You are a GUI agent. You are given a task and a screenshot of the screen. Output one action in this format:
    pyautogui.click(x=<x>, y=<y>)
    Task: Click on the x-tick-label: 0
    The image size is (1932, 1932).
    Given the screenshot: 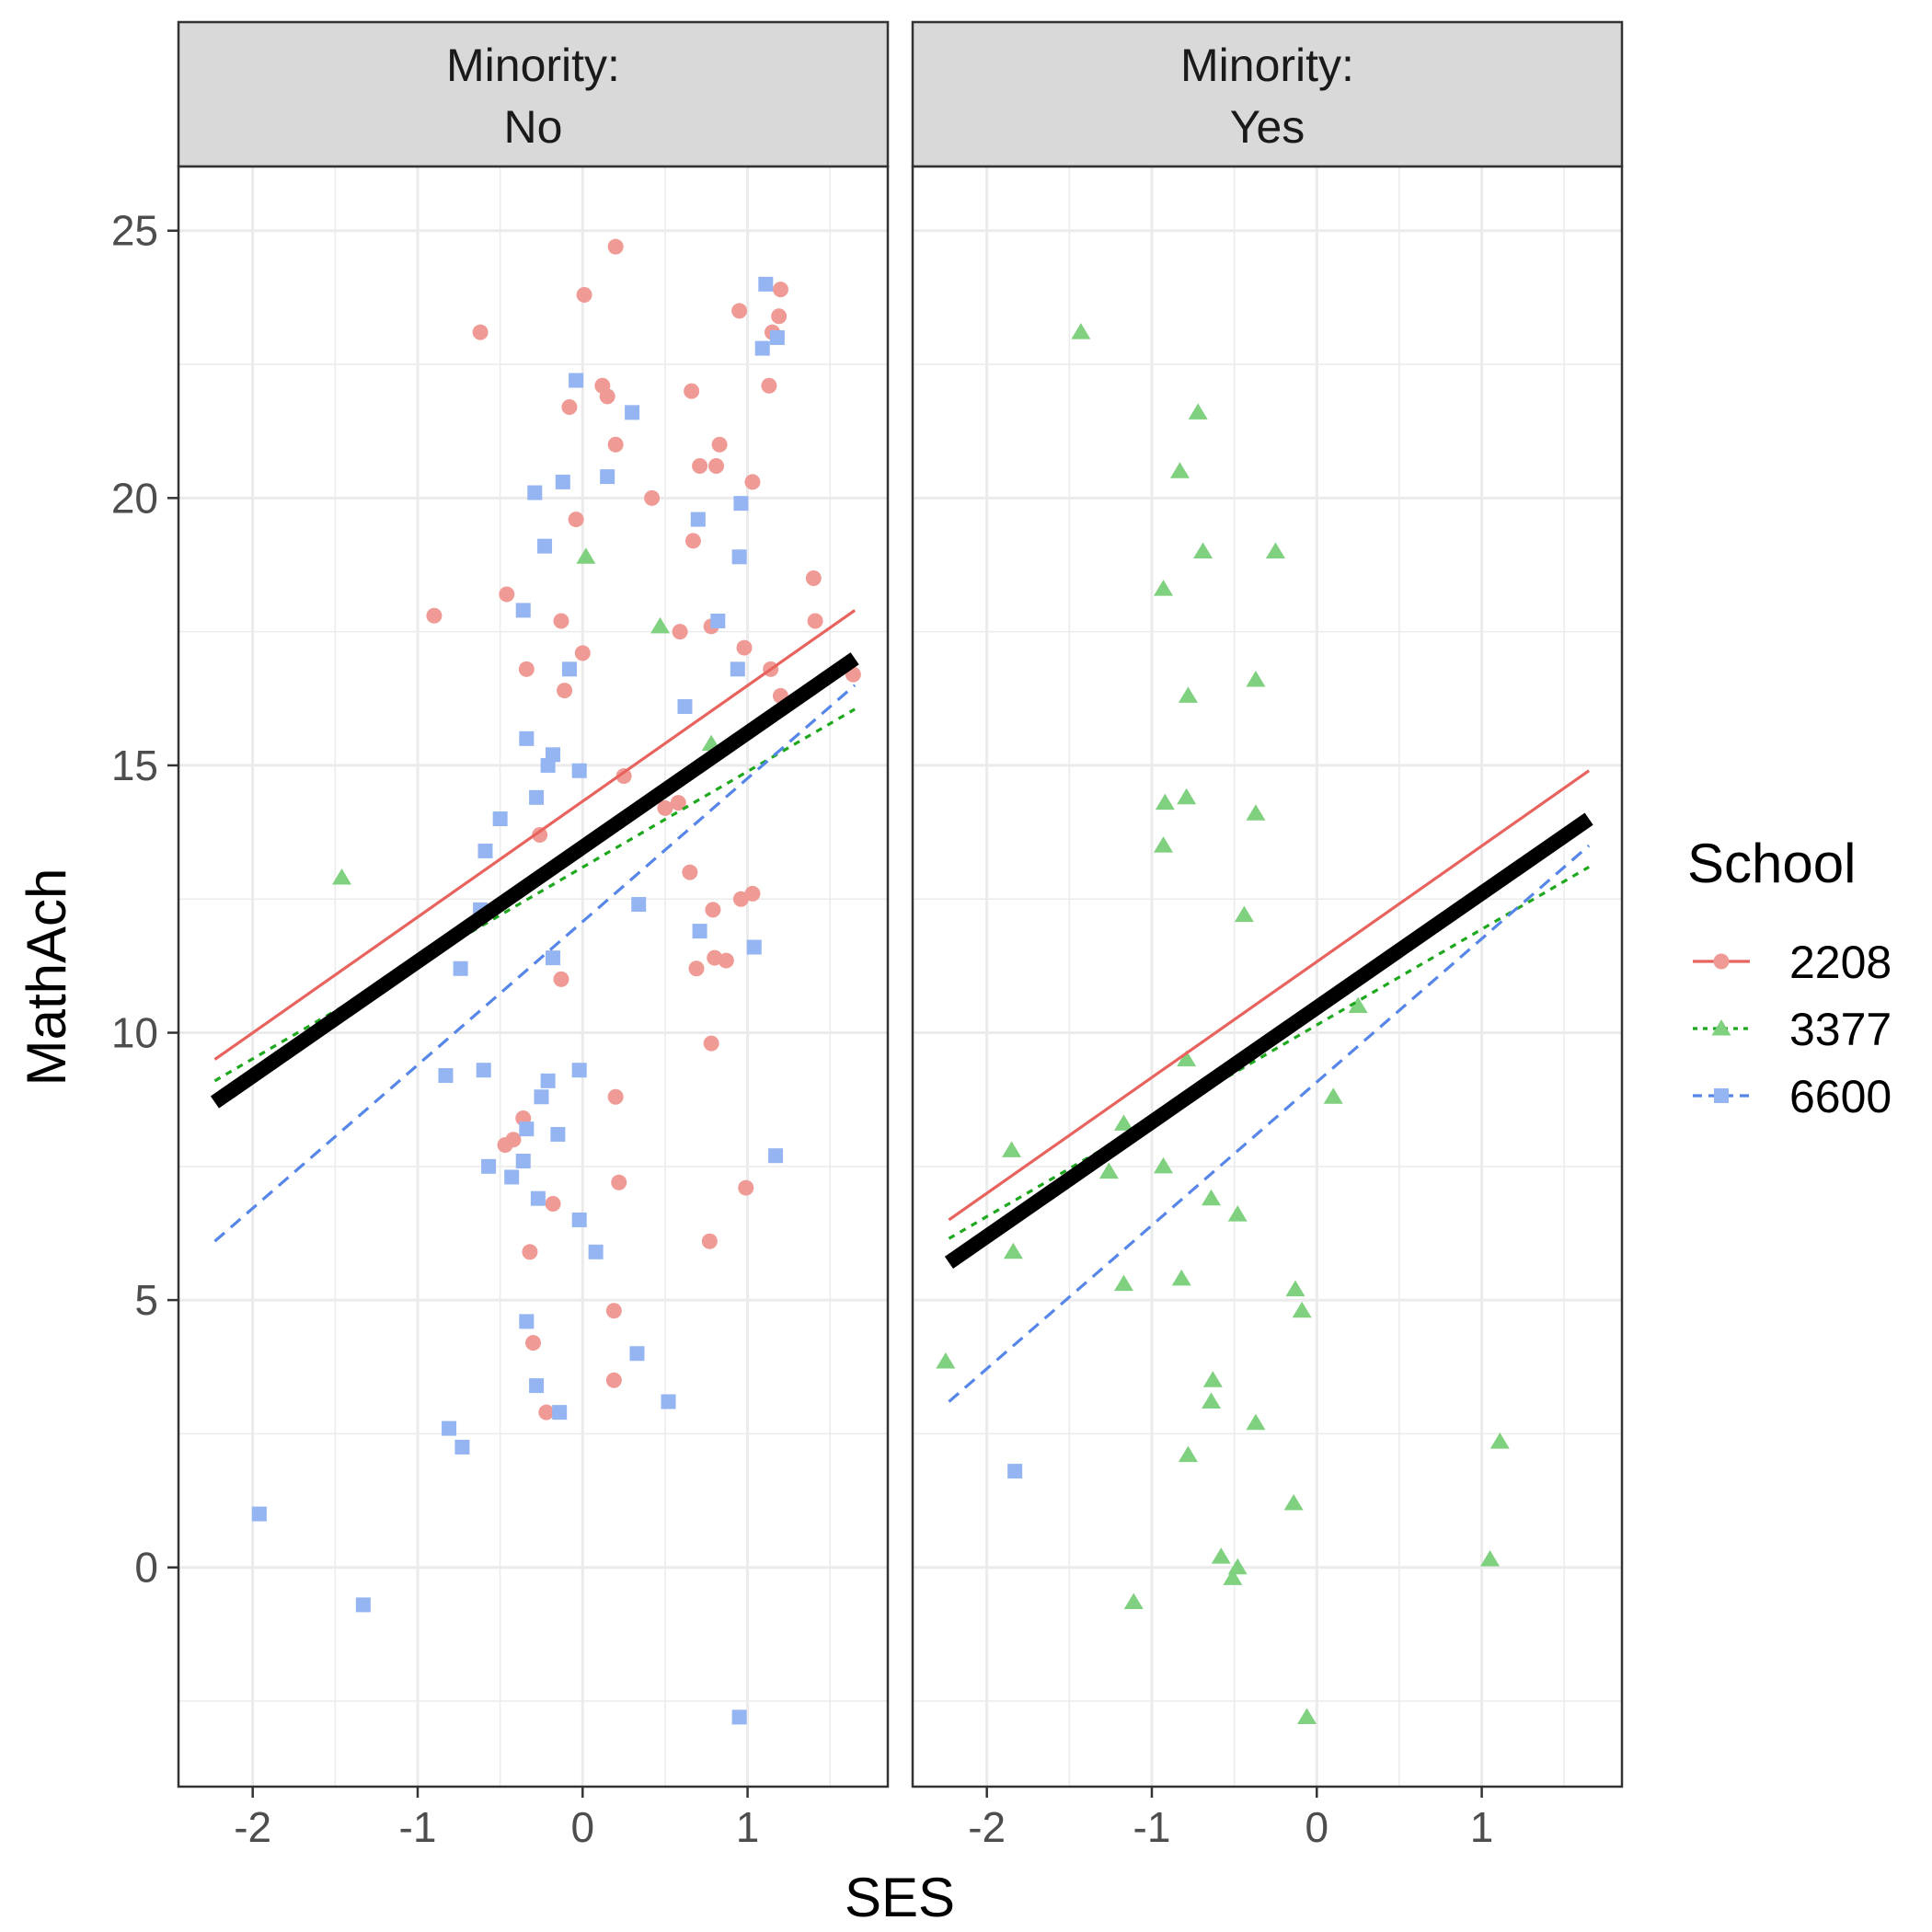 What is the action you would take?
    pyautogui.click(x=582, y=1827)
    